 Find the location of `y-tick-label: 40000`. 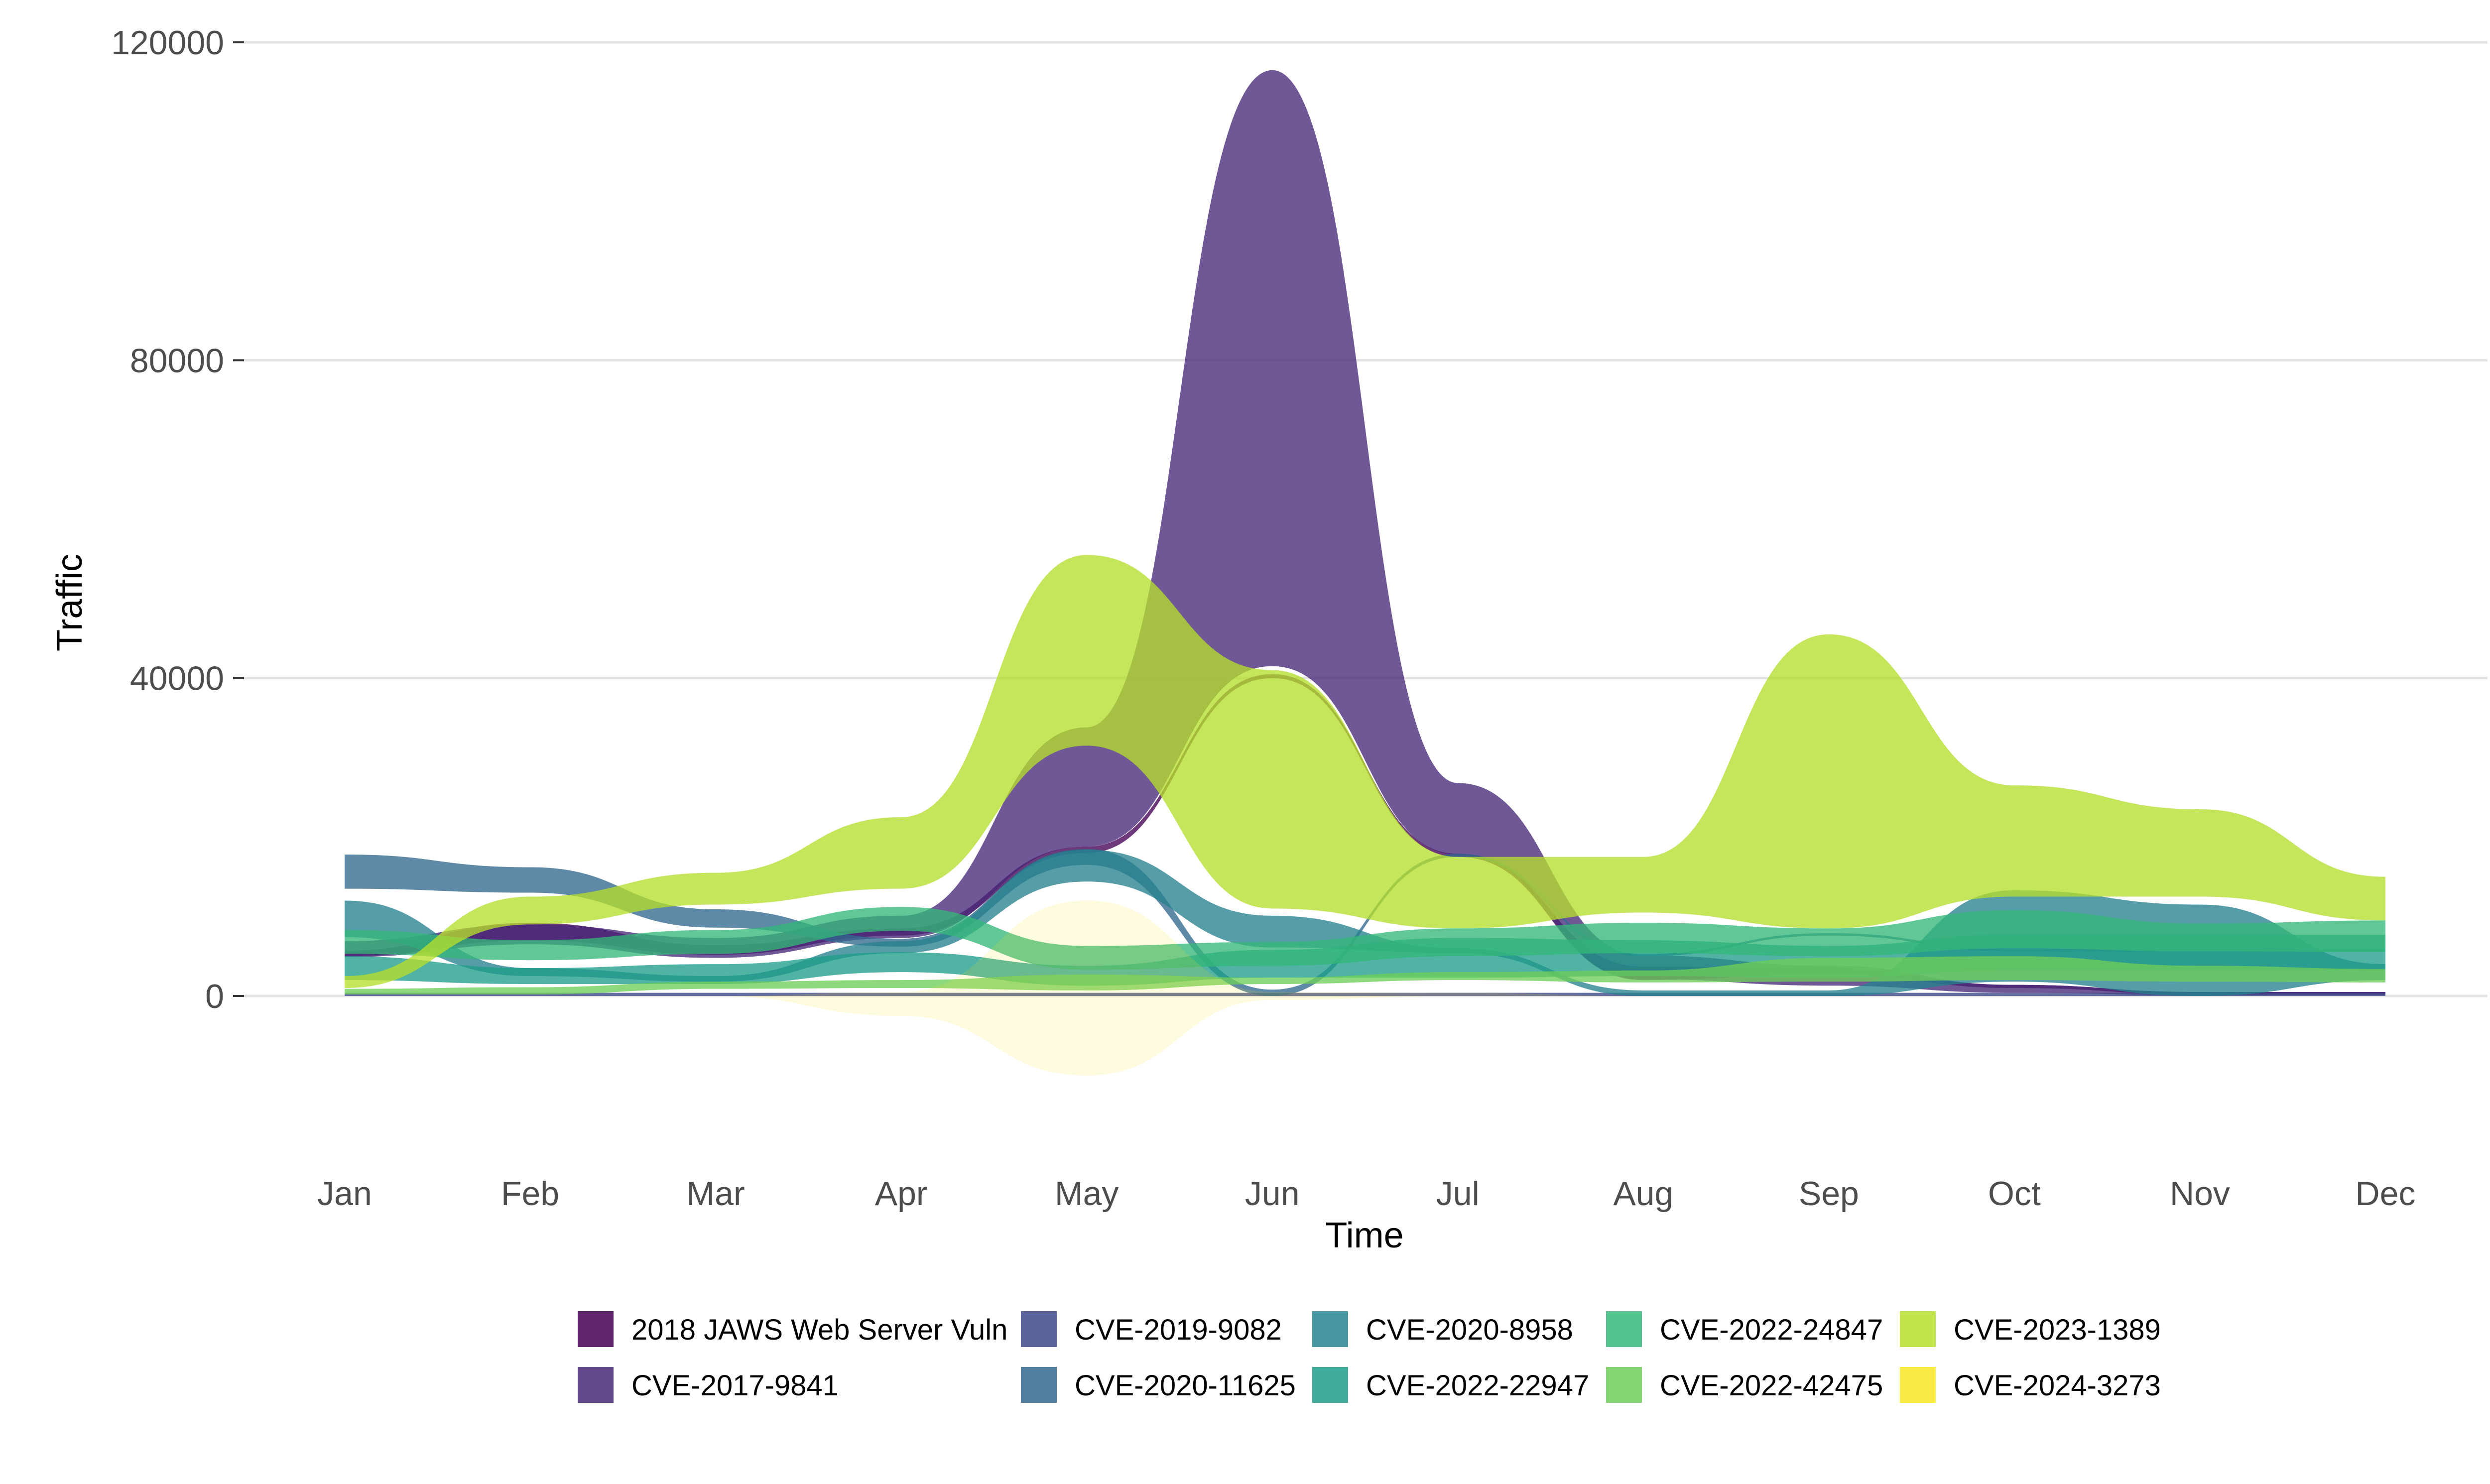

y-tick-label: 40000 is located at coordinates (177, 679).